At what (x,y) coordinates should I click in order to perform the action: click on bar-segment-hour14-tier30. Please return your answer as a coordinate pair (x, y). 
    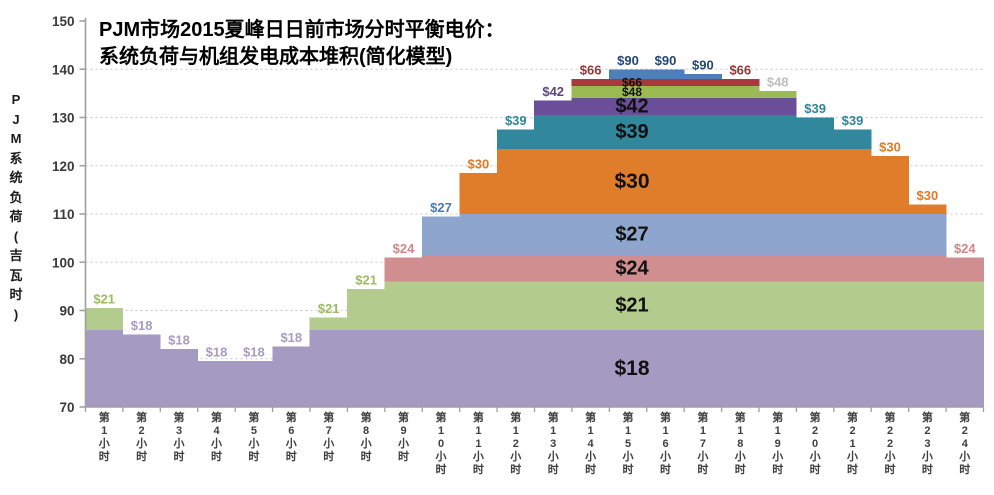
    Looking at the image, I should click on (590, 181).